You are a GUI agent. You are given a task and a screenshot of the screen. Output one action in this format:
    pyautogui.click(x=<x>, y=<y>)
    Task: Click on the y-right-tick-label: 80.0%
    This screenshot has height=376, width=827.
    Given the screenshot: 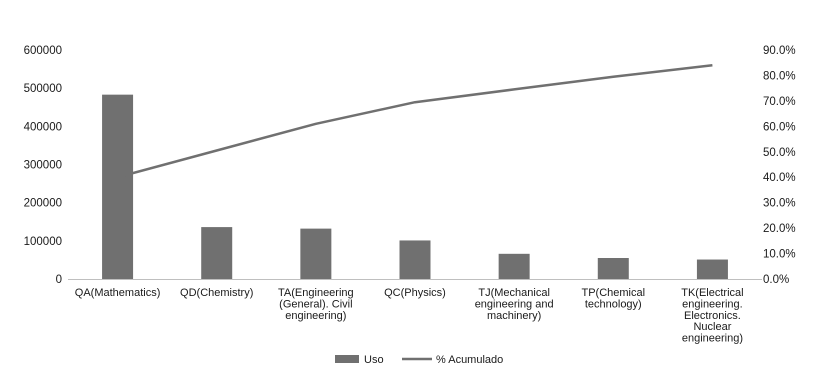 What is the action you would take?
    pyautogui.click(x=779, y=76)
    